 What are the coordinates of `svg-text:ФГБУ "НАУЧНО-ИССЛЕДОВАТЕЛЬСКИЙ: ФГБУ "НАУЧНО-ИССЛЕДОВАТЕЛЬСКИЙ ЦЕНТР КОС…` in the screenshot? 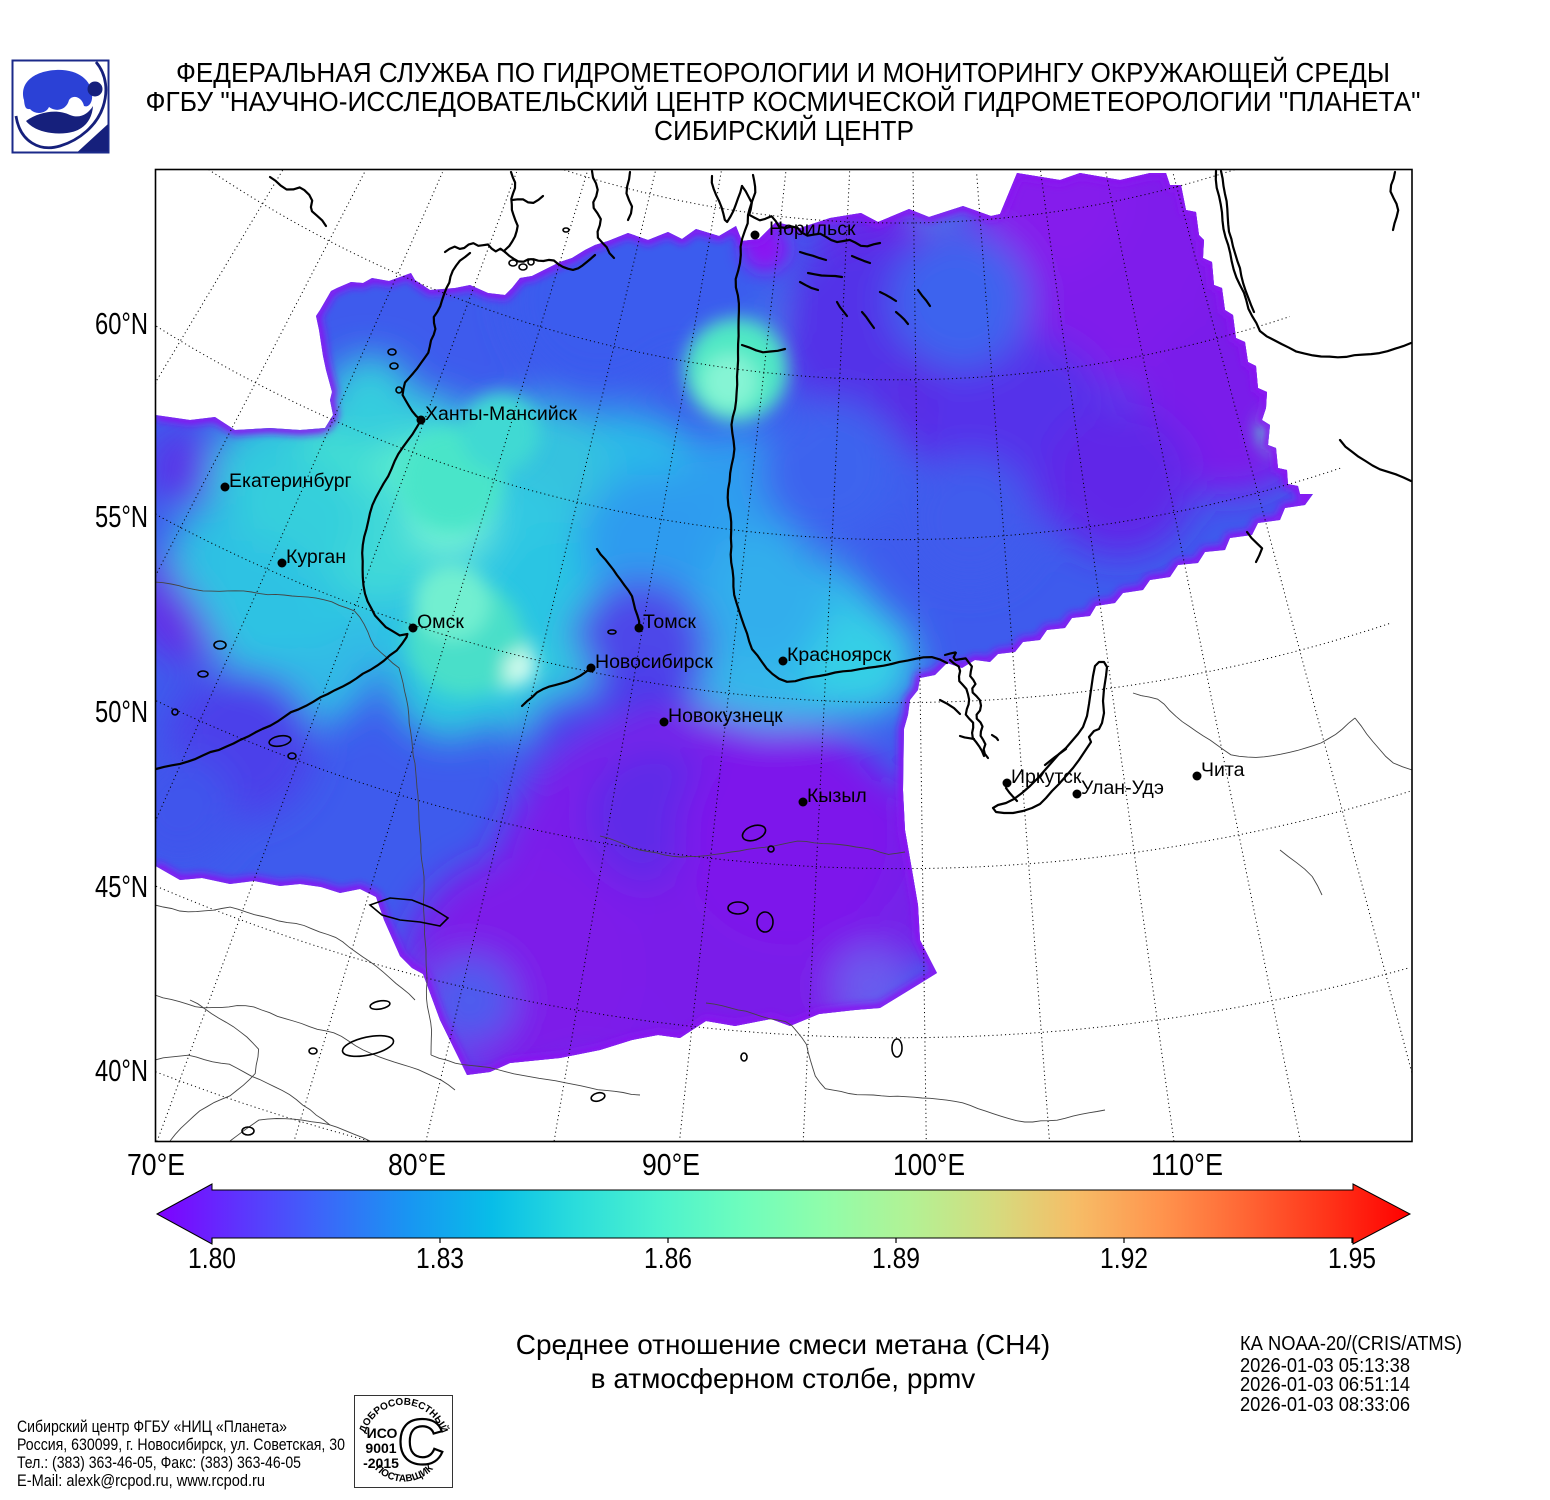 It's located at (783, 101).